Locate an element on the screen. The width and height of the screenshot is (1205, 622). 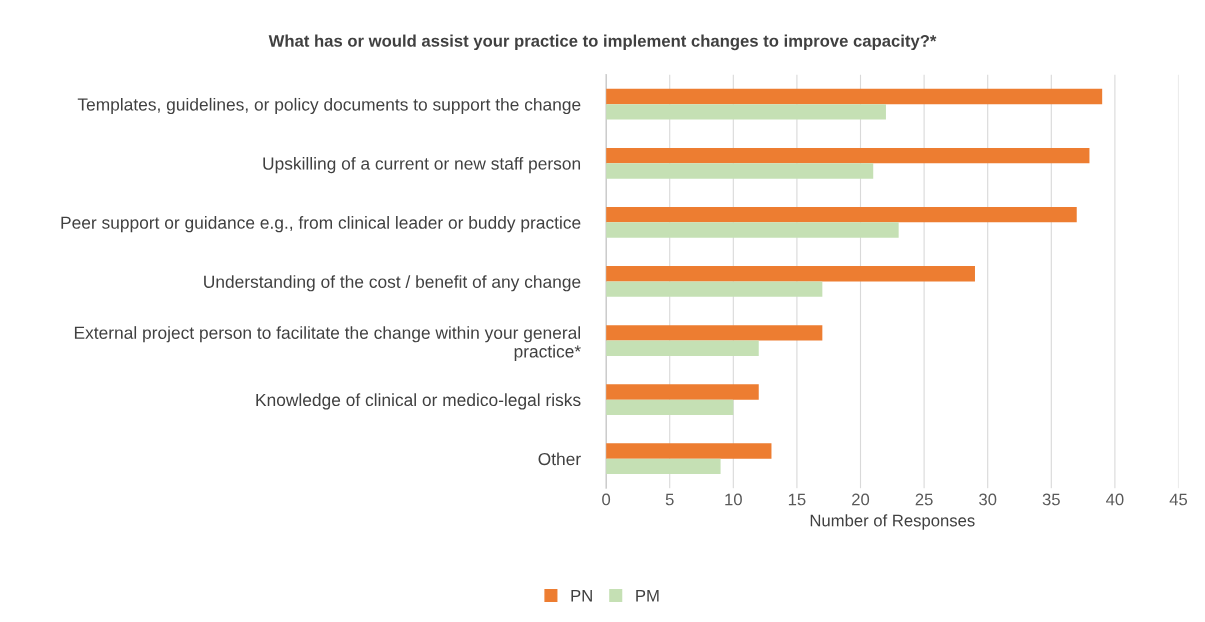
y-tick-label: External project person to facilitate the change within your general practice* is located at coordinates (327, 344).